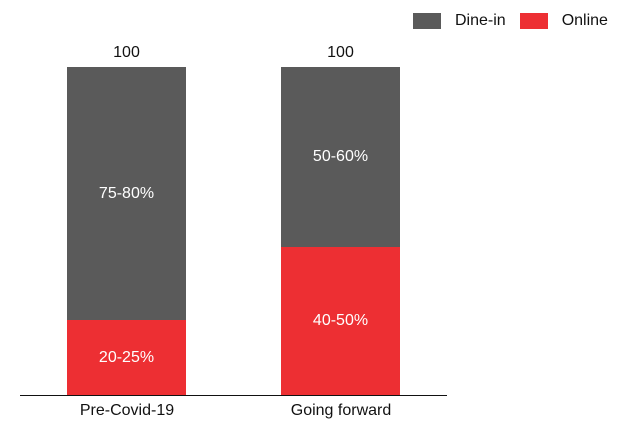  Describe the element at coordinates (517, 21) in the screenshot. I see `legend: Dine-in Online` at that location.